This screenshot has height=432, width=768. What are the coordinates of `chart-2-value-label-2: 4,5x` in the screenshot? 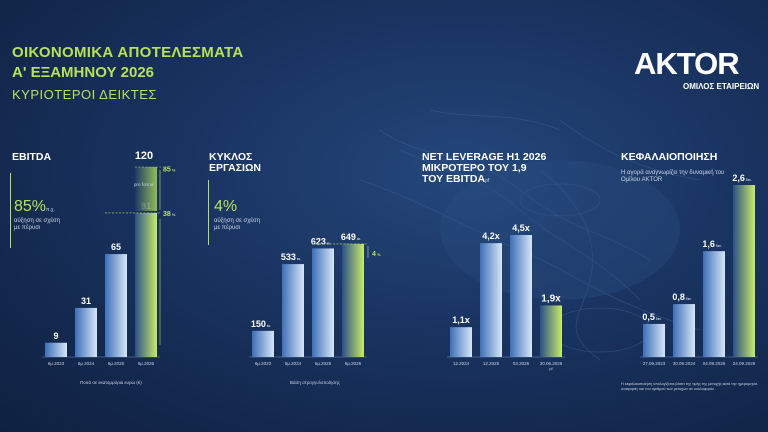 It's located at (521, 228).